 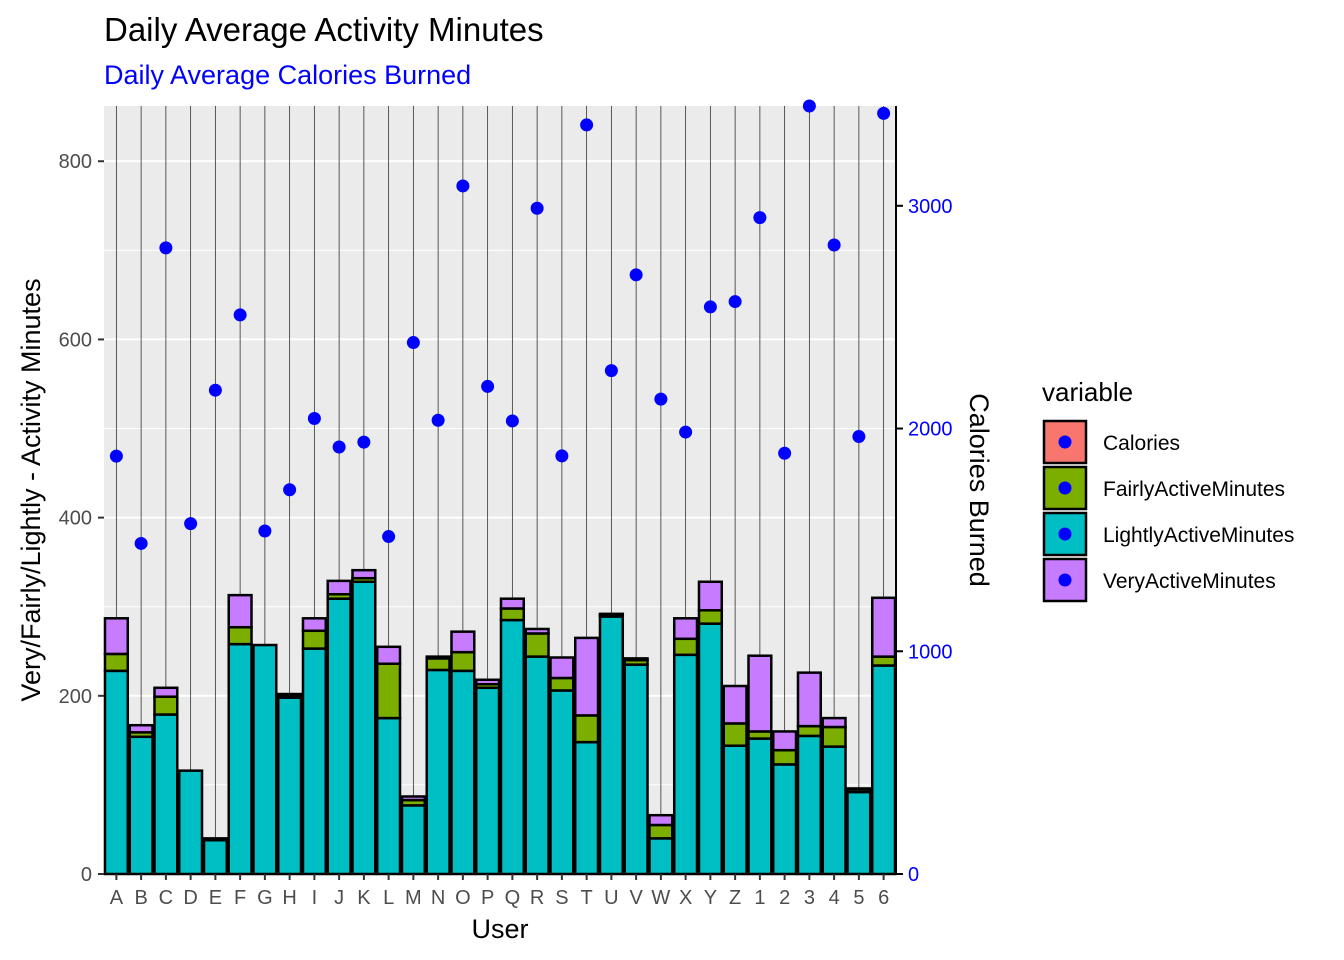 What do you see at coordinates (215, 898) in the screenshot?
I see `x-tick-label: E` at bounding box center [215, 898].